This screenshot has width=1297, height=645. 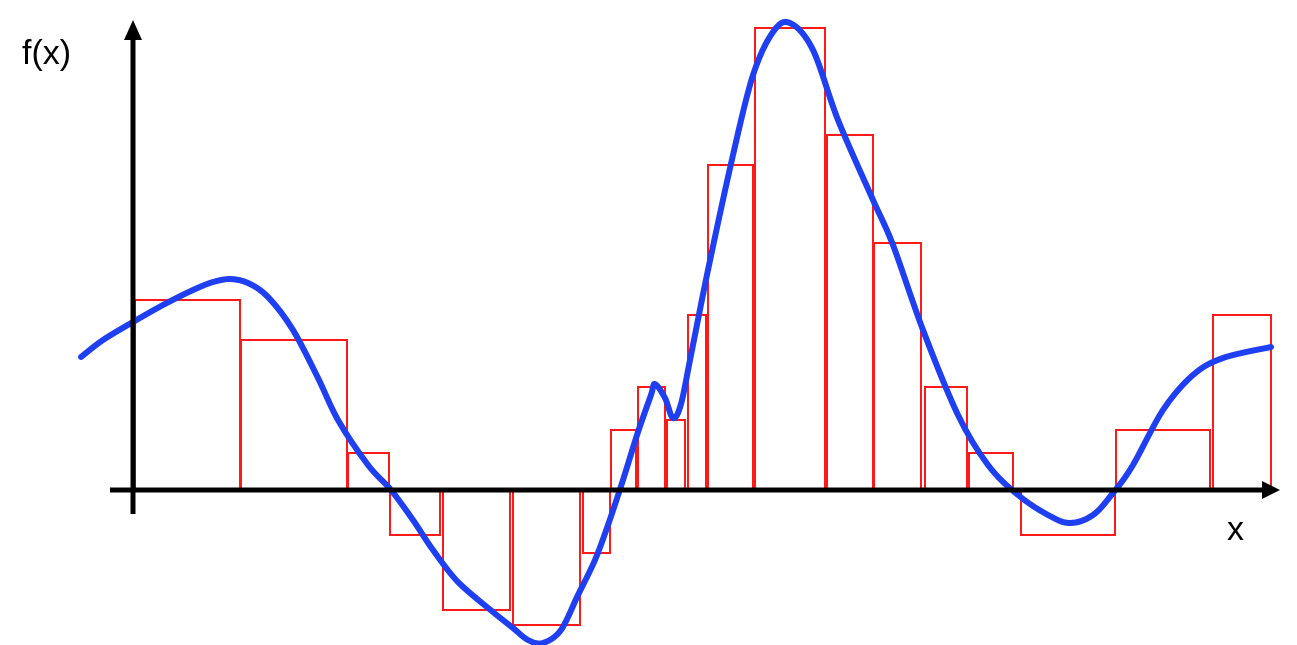 What do you see at coordinates (1235, 529) in the screenshot?
I see `x-axis-label: x` at bounding box center [1235, 529].